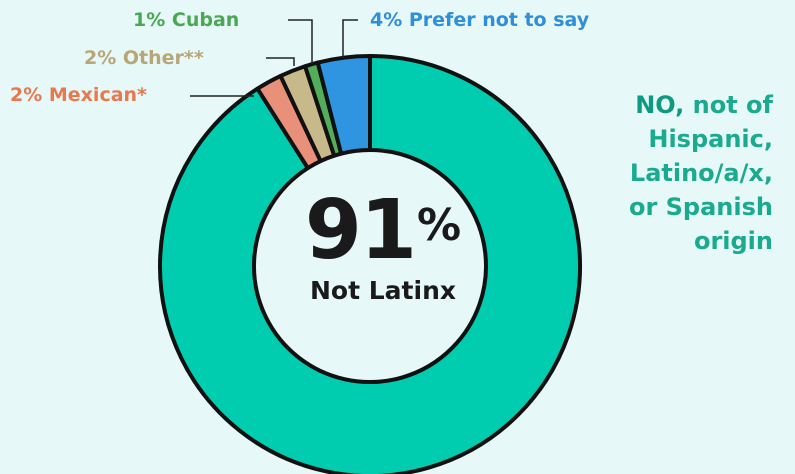 The height and width of the screenshot is (474, 795). Describe the element at coordinates (350, 38) in the screenshot. I see `leader-line-prefer-not-to-say` at that location.